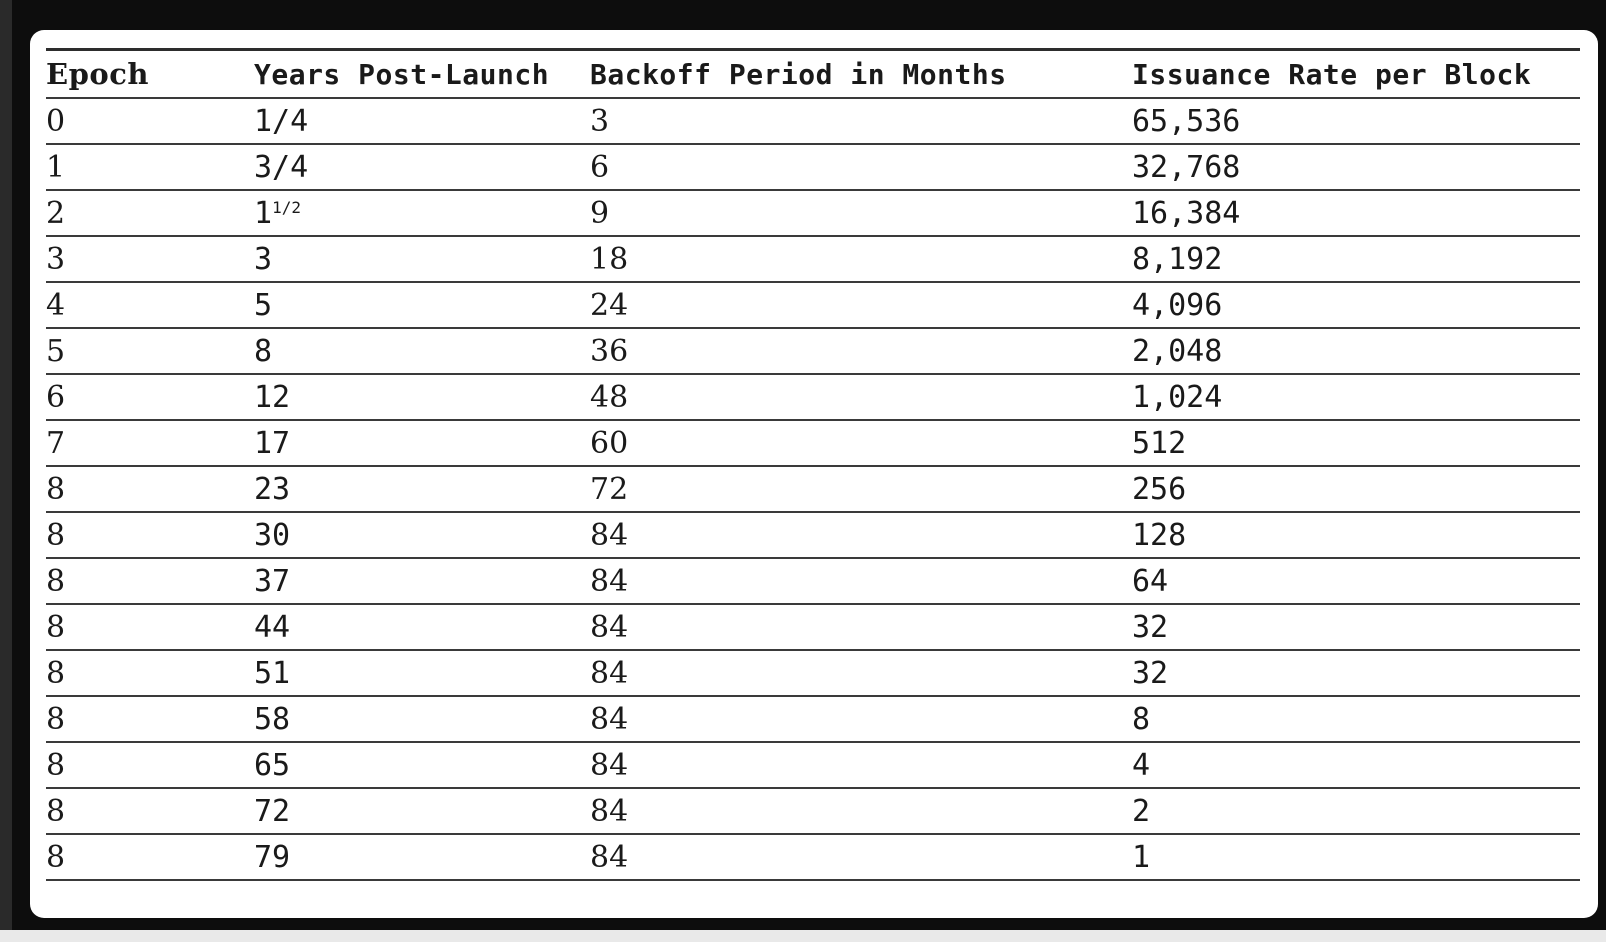 The width and height of the screenshot is (1606, 942). I want to click on cell-backoff: 72, so click(609, 489).